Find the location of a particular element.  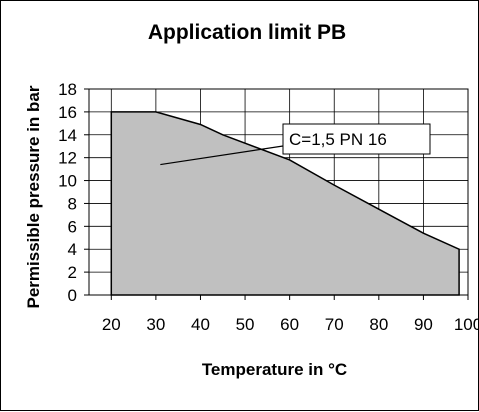

x-tick-label-20: 20 is located at coordinates (111, 324).